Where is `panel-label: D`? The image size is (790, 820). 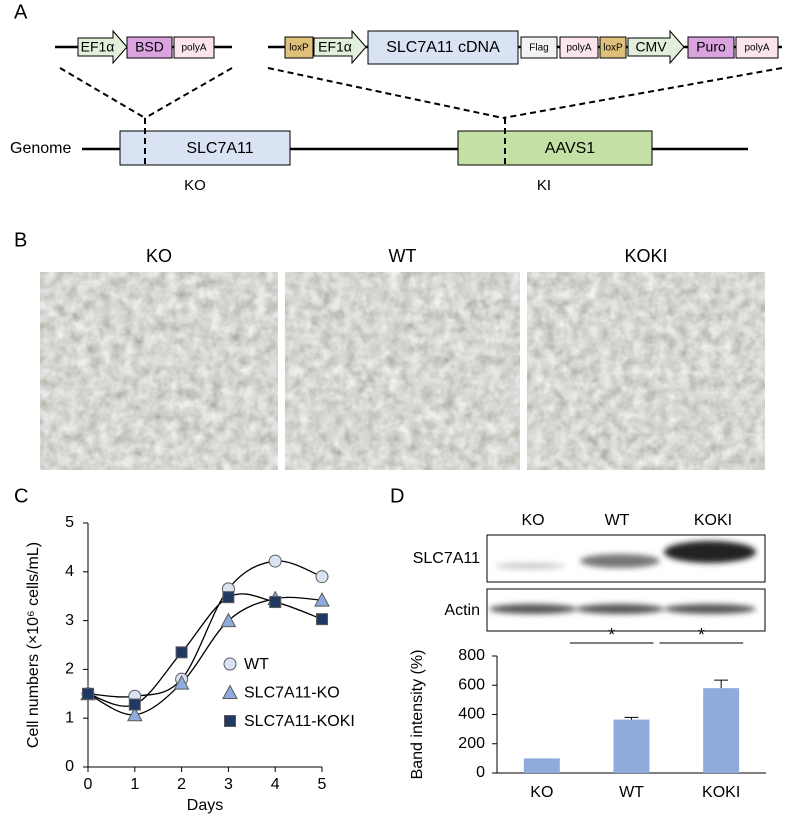 panel-label: D is located at coordinates (397, 496).